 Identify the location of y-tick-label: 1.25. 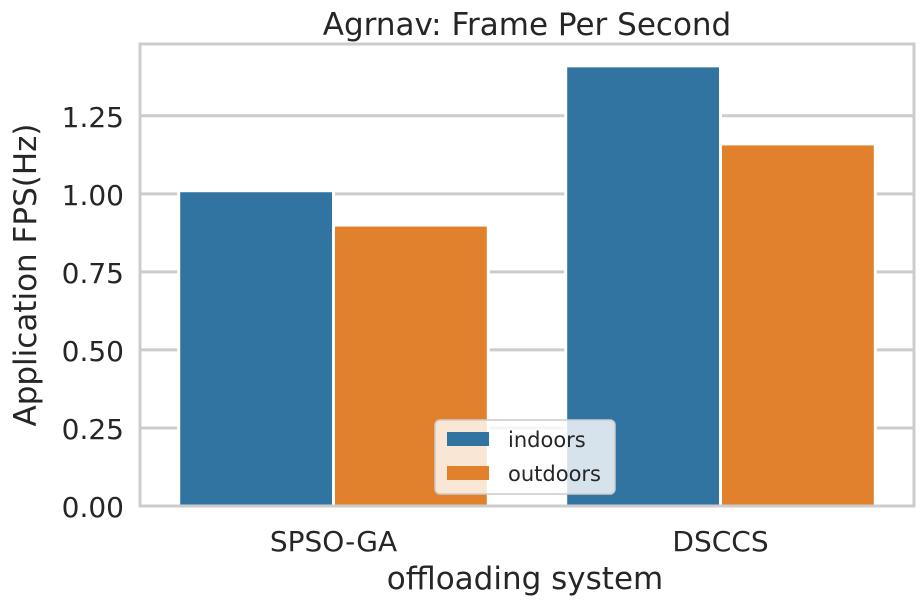
(93, 117).